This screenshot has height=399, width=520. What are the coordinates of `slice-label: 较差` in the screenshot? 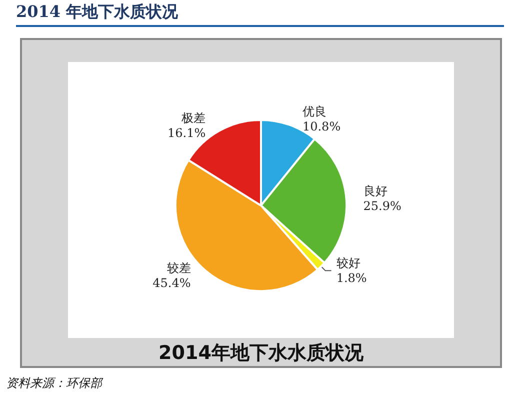 It's located at (178, 267).